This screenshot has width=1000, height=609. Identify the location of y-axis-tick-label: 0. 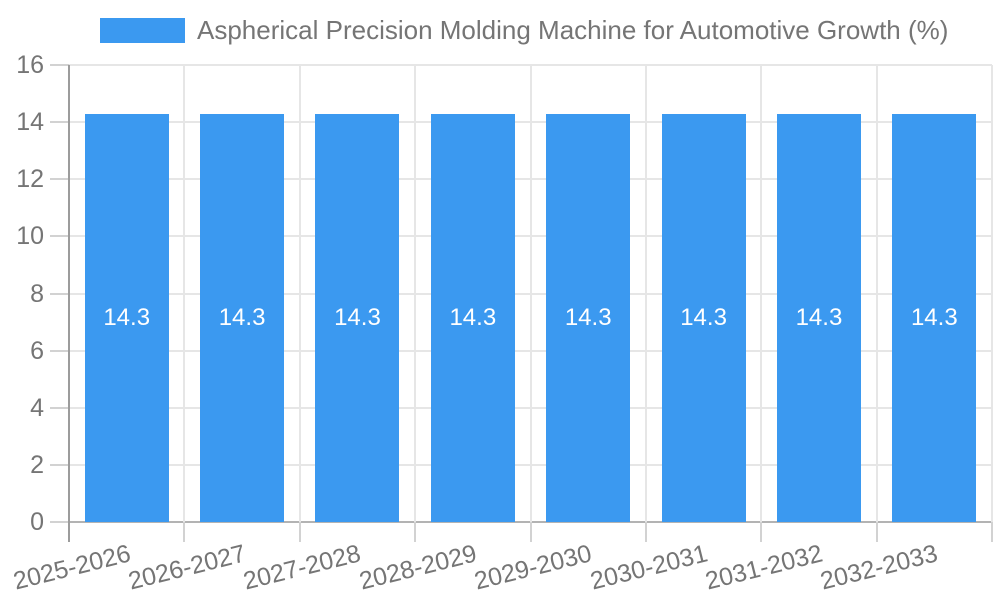
(37, 522).